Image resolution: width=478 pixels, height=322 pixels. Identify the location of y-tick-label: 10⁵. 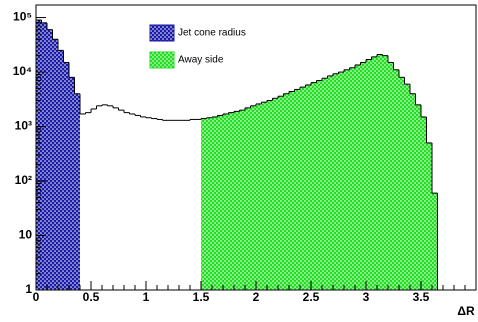
(22, 17).